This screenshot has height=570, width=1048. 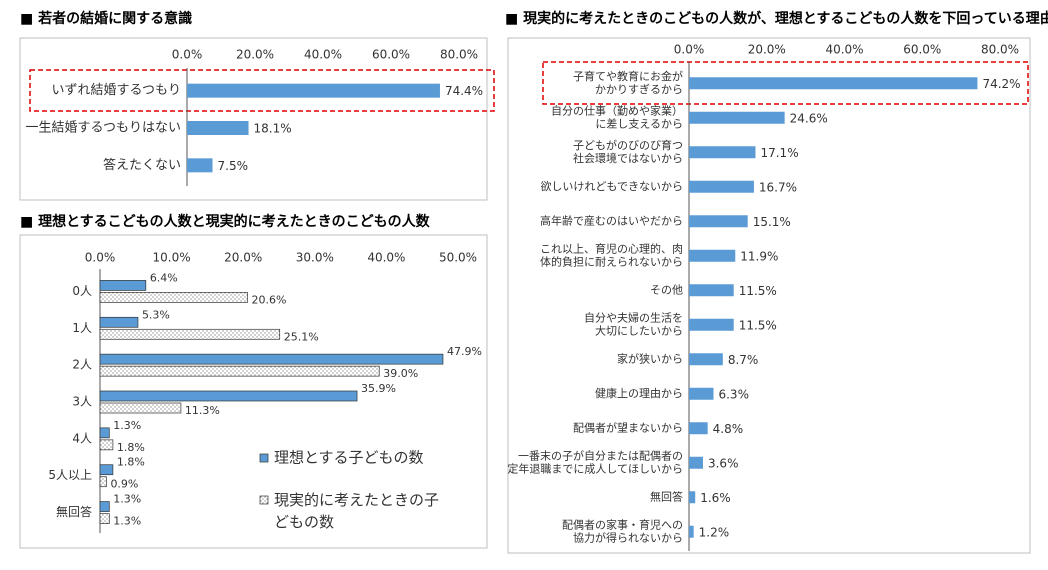 I want to click on y-tick-label: 答えたくない, so click(x=142, y=165).